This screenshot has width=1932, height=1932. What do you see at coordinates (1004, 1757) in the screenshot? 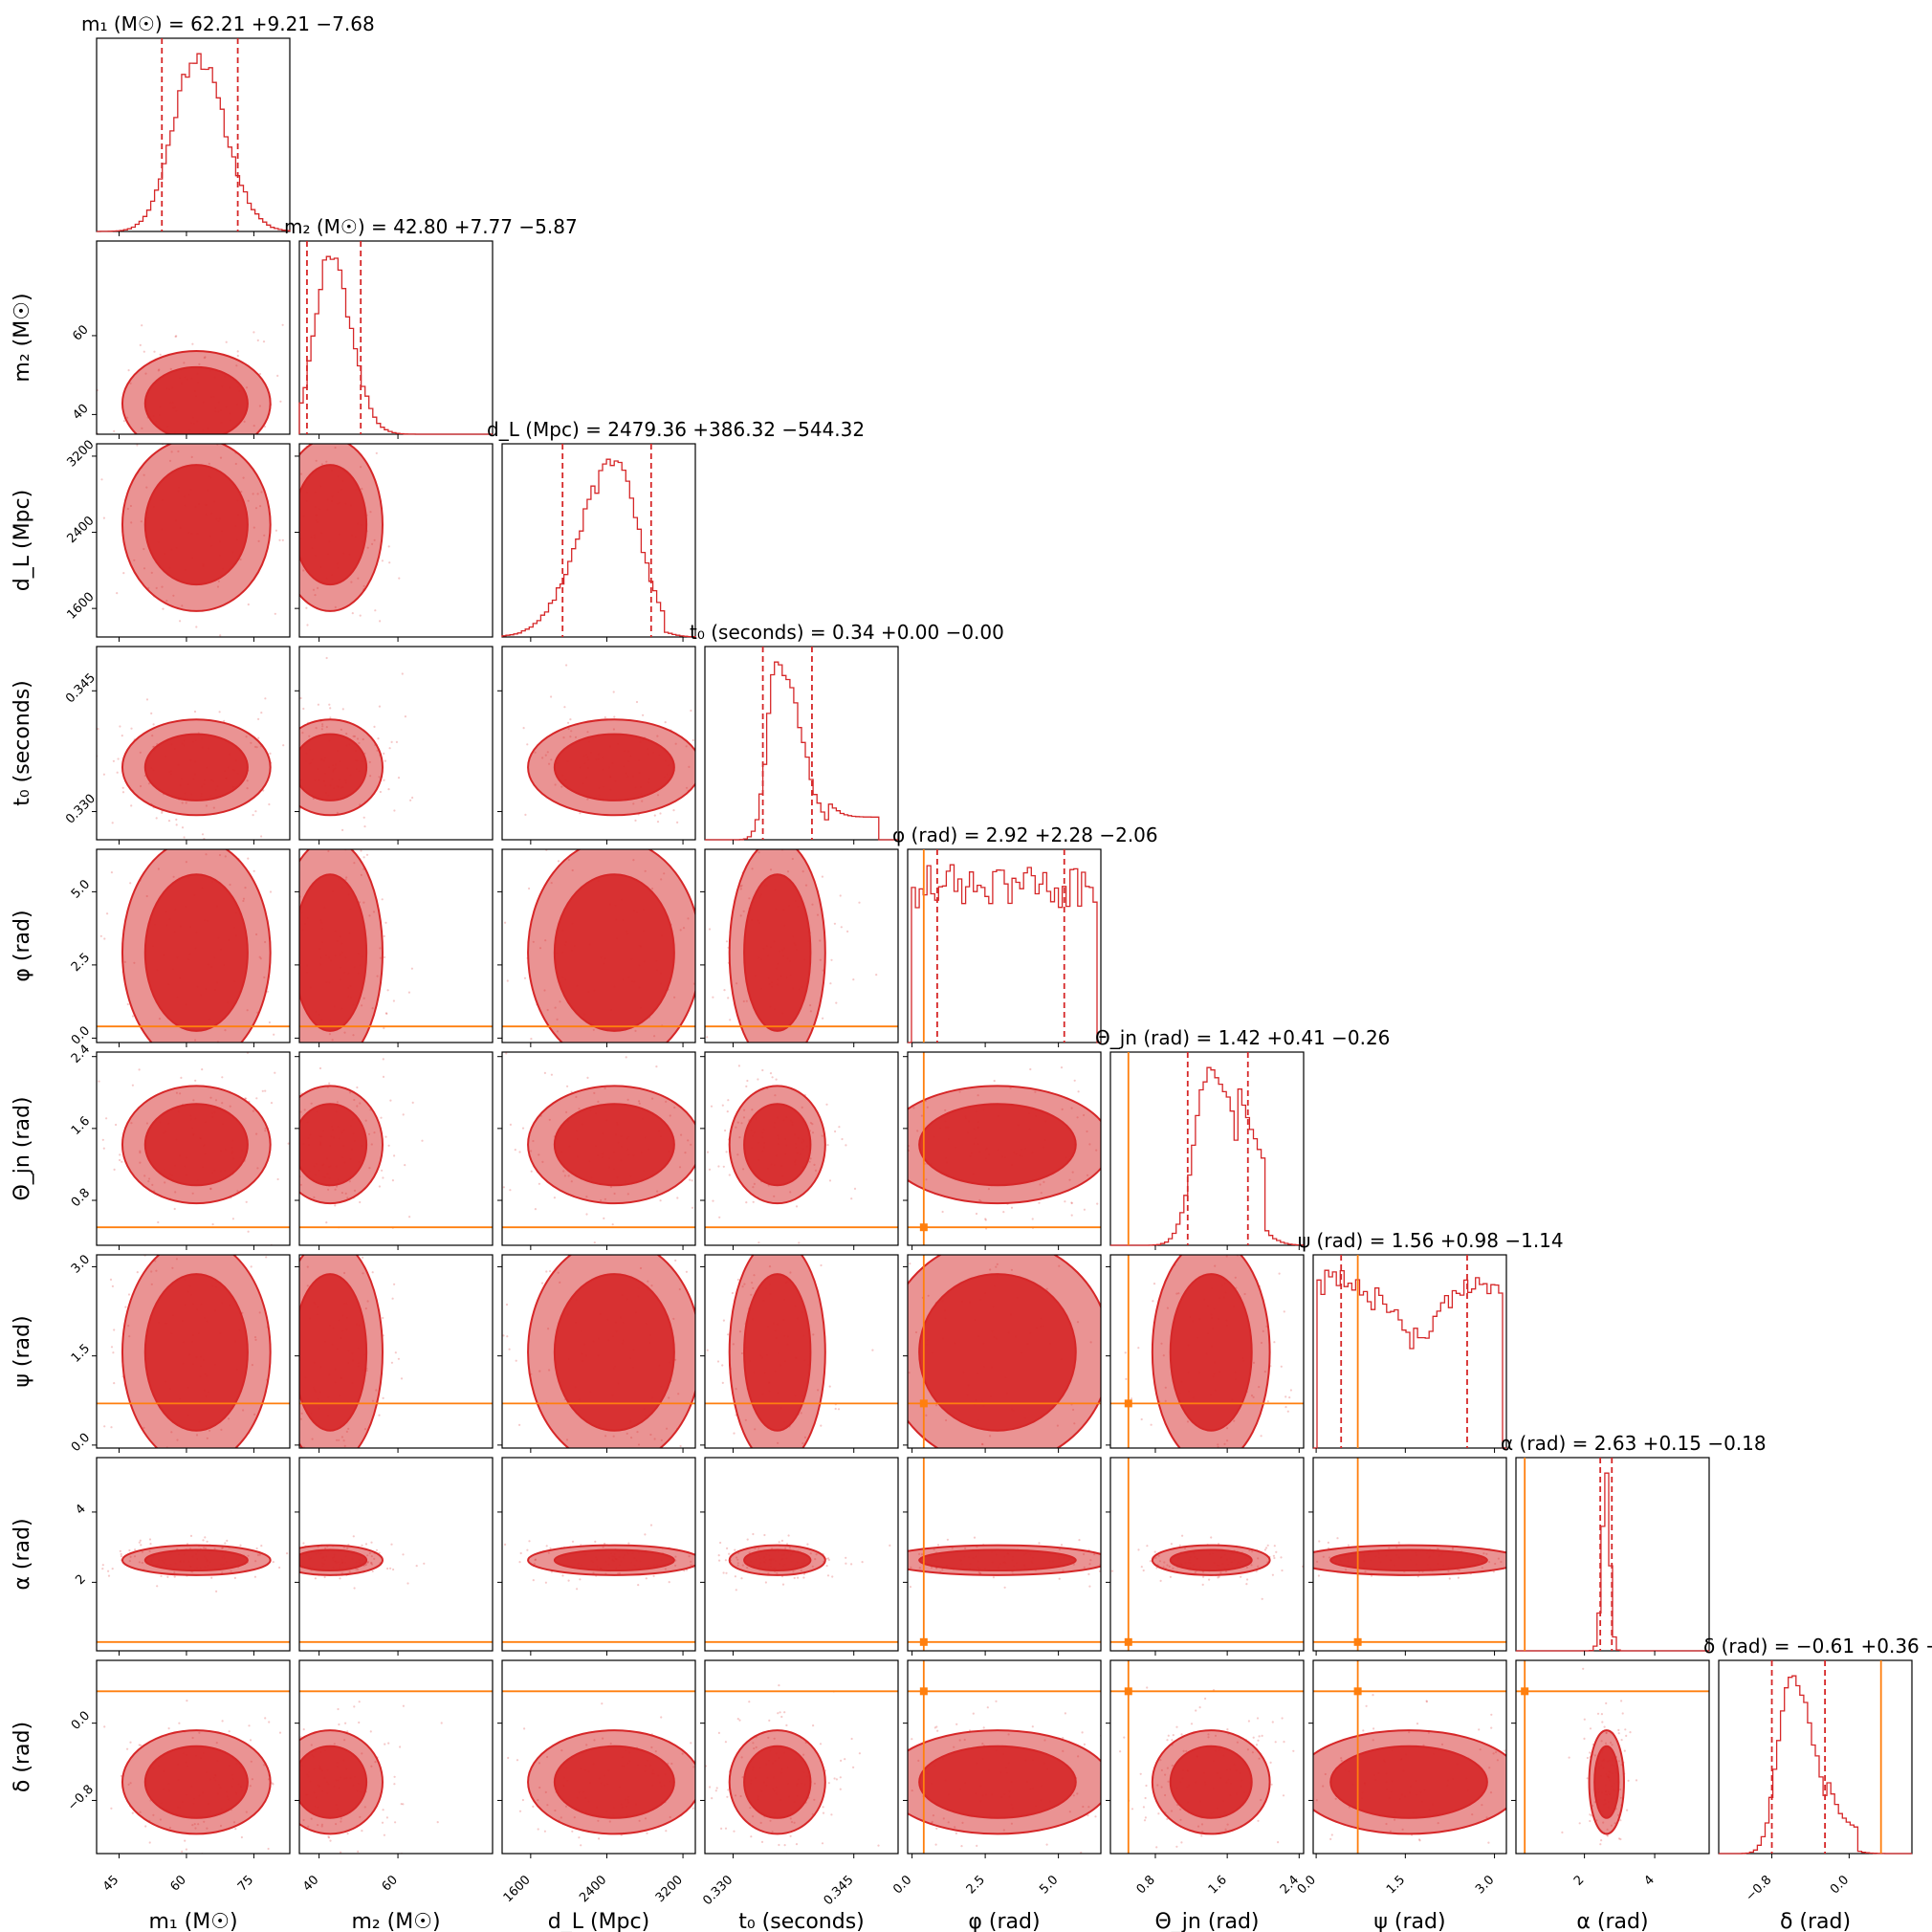
I see `scatter-phi-delta` at bounding box center [1004, 1757].